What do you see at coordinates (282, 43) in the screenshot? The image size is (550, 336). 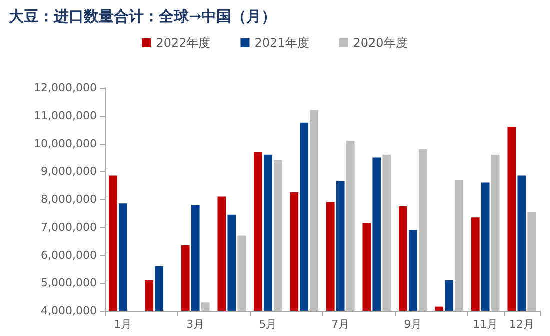 I see `legend-label: 2021年度` at bounding box center [282, 43].